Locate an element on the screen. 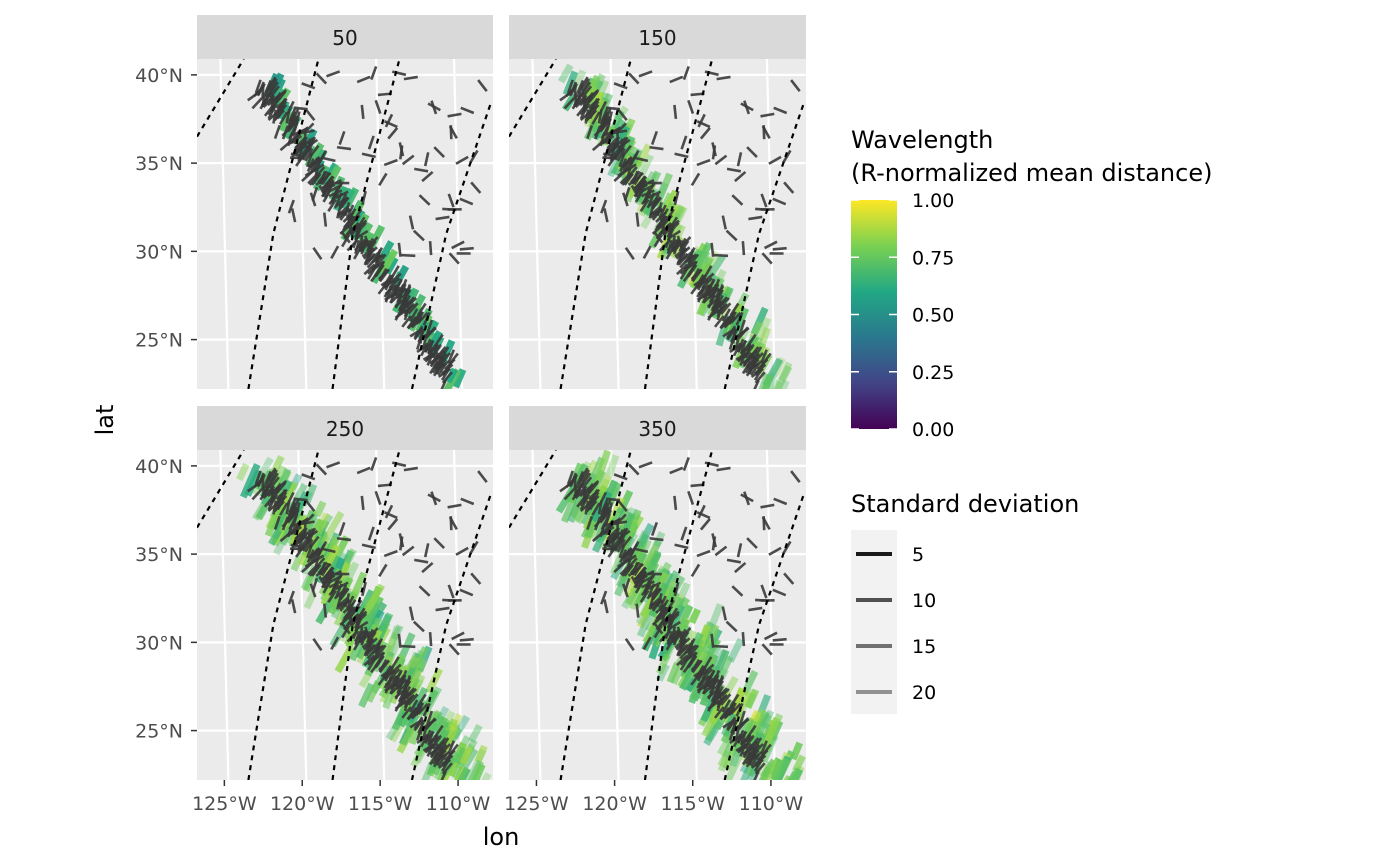  x-tick-label: 110°W is located at coordinates (771, 804).